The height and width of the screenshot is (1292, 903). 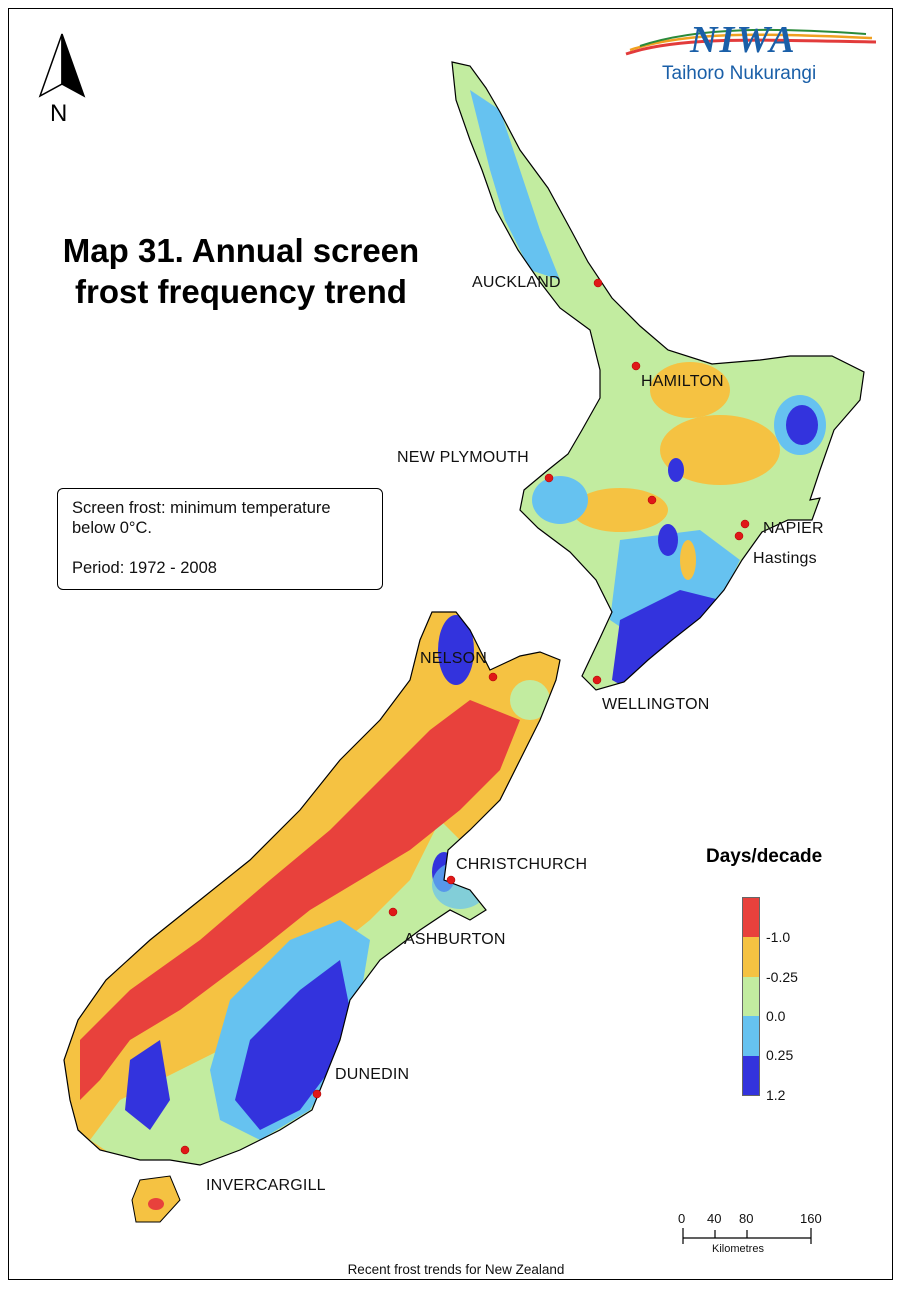 What do you see at coordinates (780, 1055) in the screenshot?
I see `legend-label: 0.25` at bounding box center [780, 1055].